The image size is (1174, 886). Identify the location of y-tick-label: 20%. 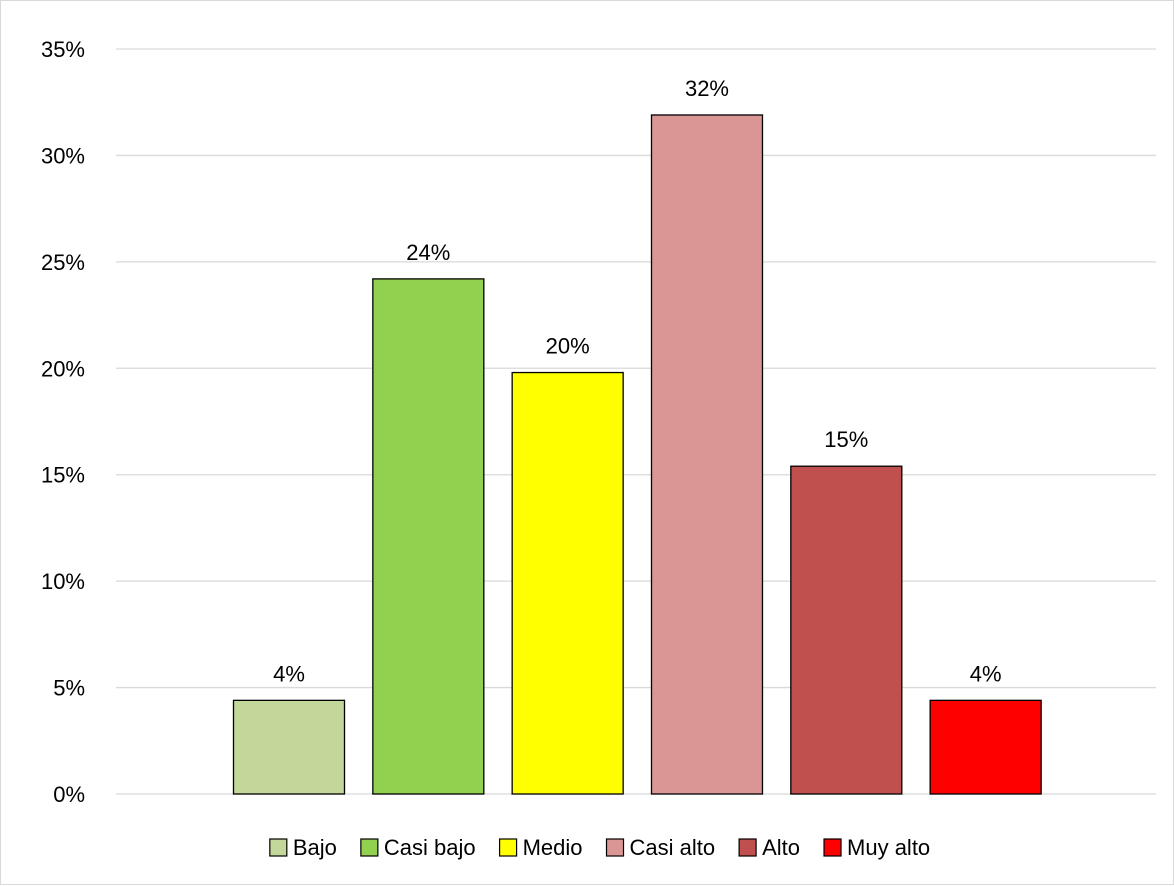
(63, 368).